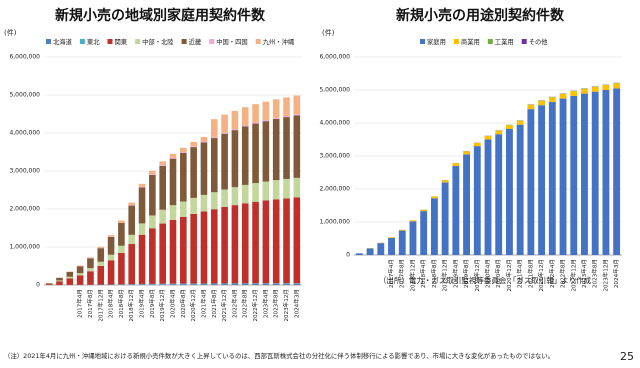 The height and width of the screenshot is (368, 640). What do you see at coordinates (224, 305) in the screenshot?
I see `x-tick-label: 2021年12月` at bounding box center [224, 305].